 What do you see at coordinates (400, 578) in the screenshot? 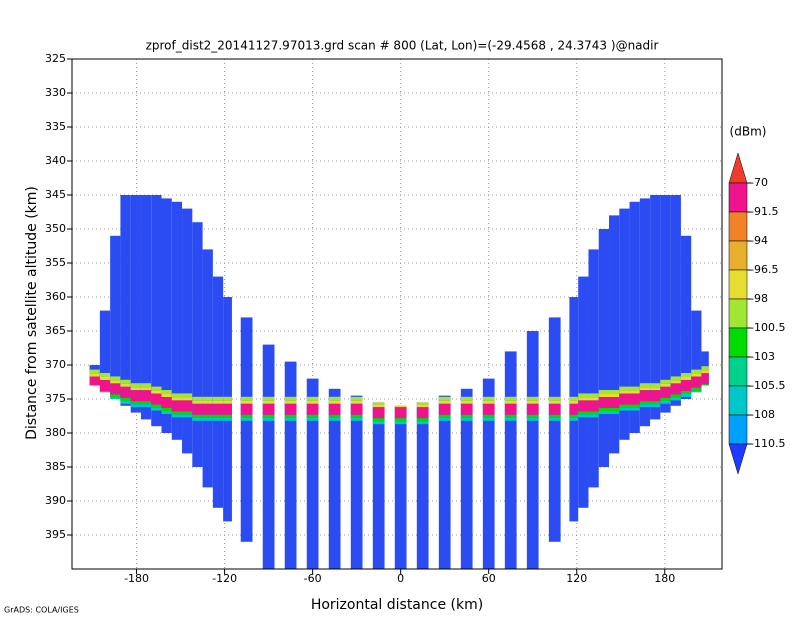
I see `x-tick-label: 0` at bounding box center [400, 578].